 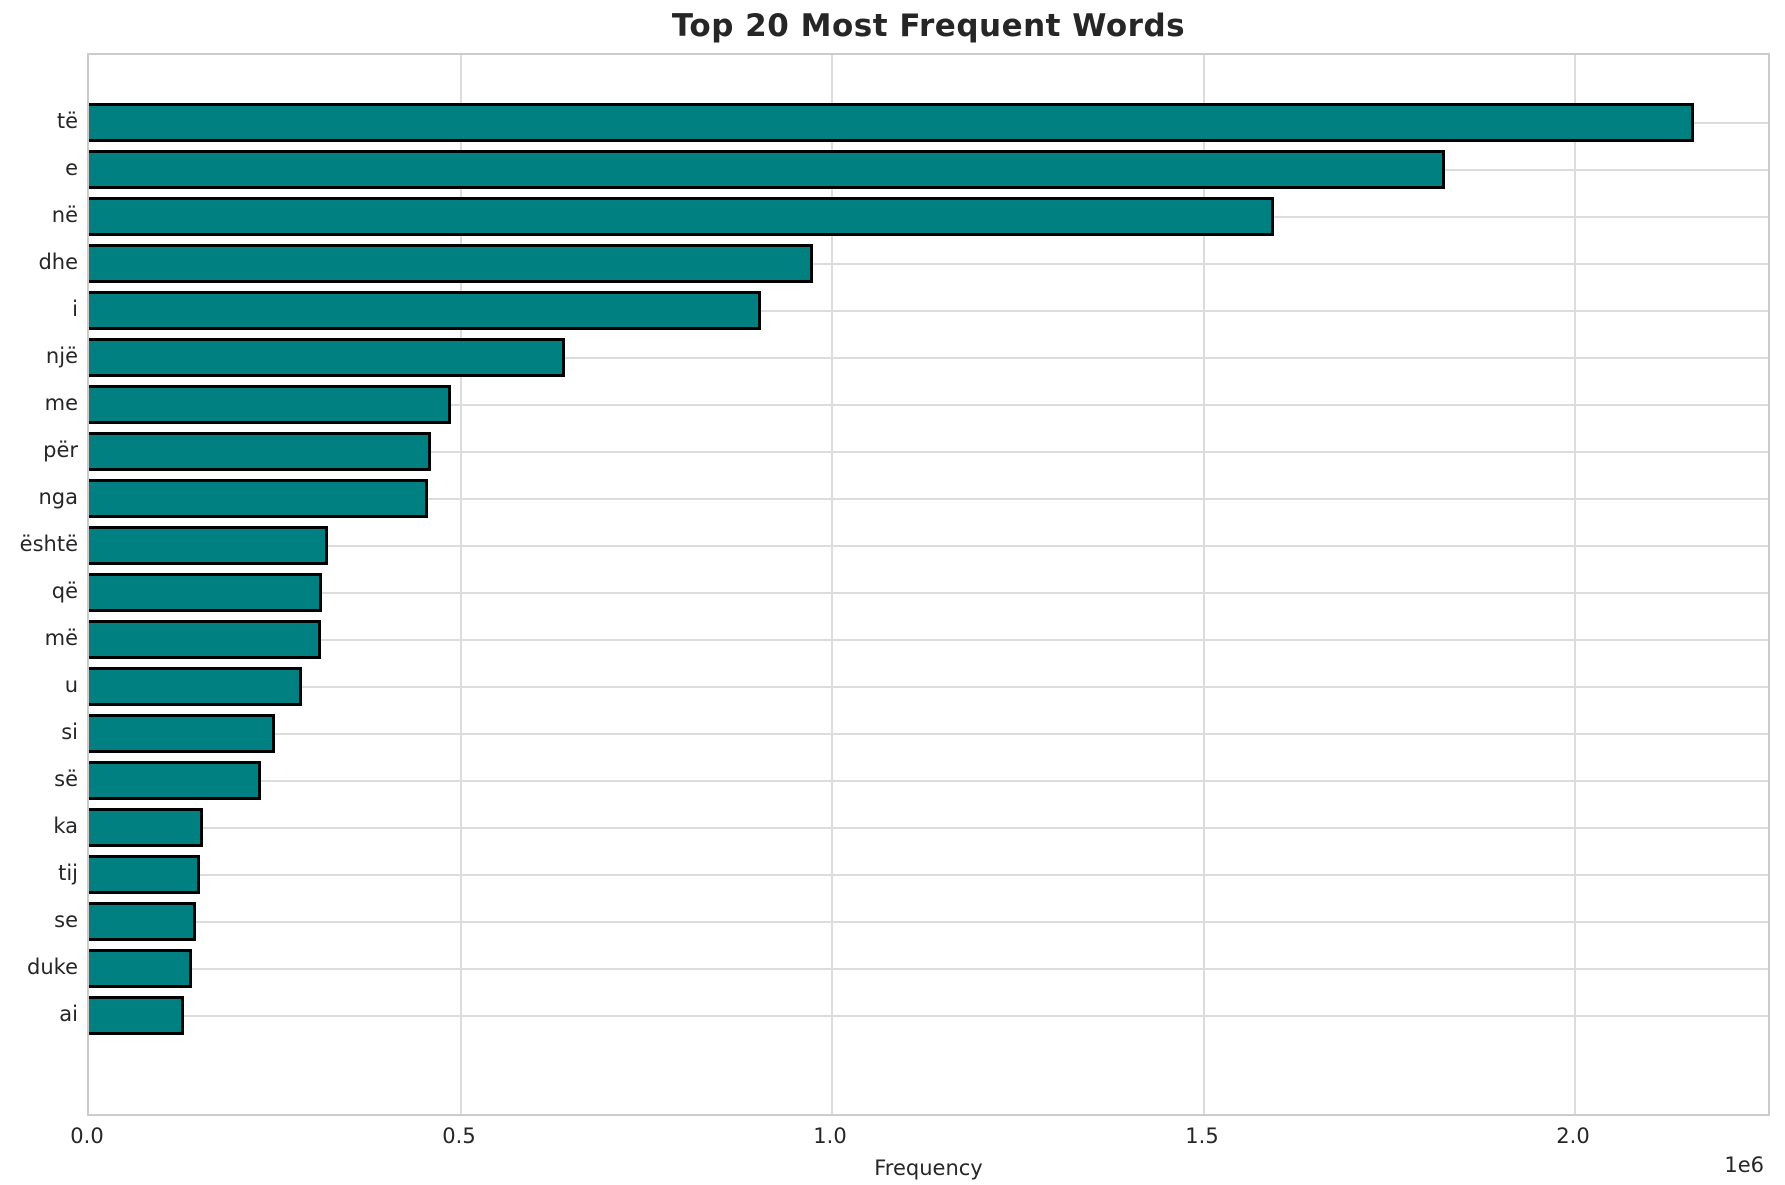 What do you see at coordinates (75, 309) in the screenshot?
I see `ytick-label-i: i` at bounding box center [75, 309].